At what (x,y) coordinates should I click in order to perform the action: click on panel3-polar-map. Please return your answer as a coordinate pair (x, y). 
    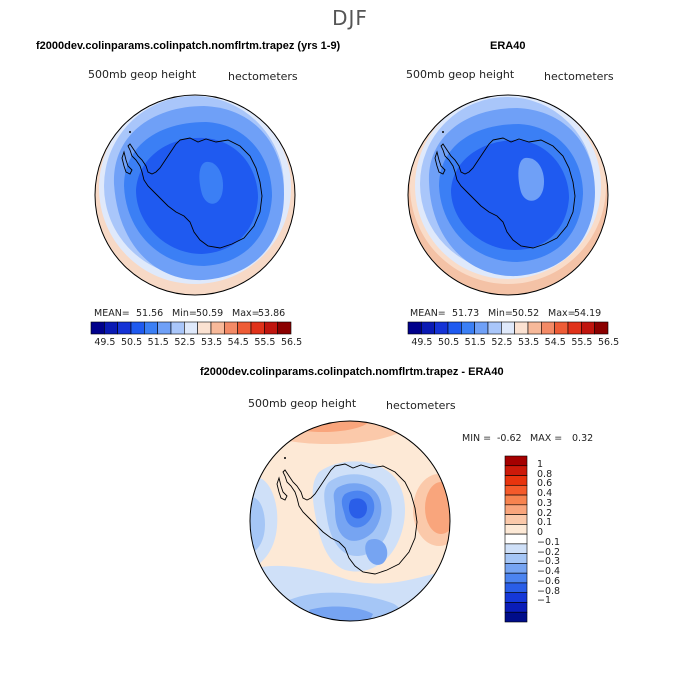
    Looking at the image, I should click on (350, 521).